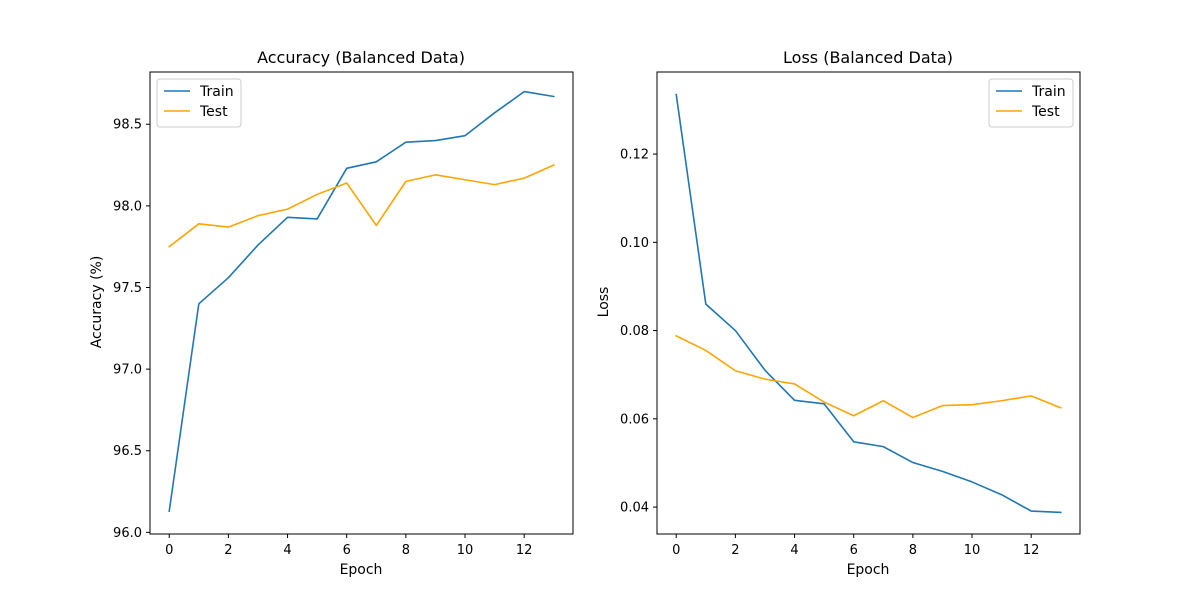  Describe the element at coordinates (361, 57) in the screenshot. I see `accuracy-chart-title: Accuracy (Balanced Data)` at that location.